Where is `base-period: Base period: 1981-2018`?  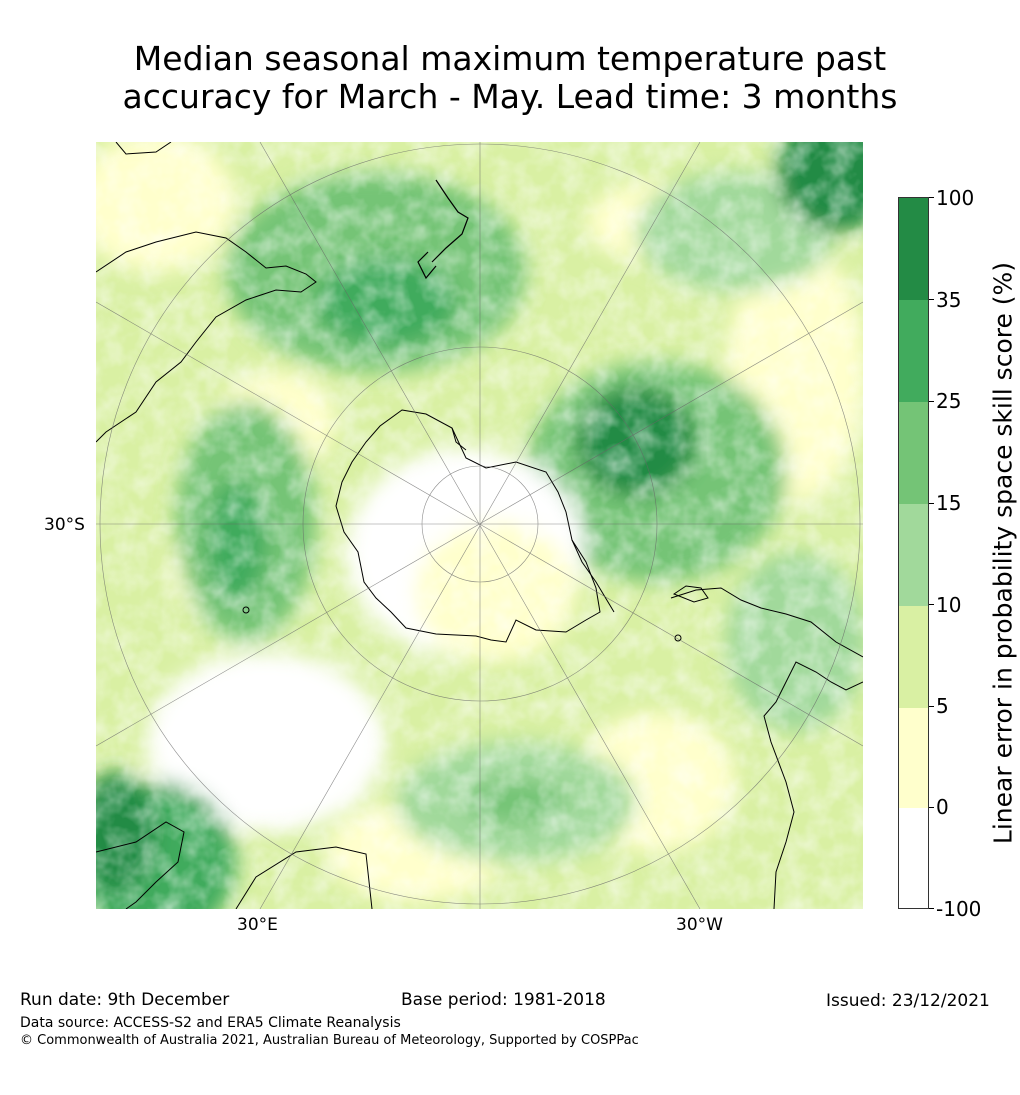 base-period: Base period: 1981-2018 is located at coordinates (503, 1000).